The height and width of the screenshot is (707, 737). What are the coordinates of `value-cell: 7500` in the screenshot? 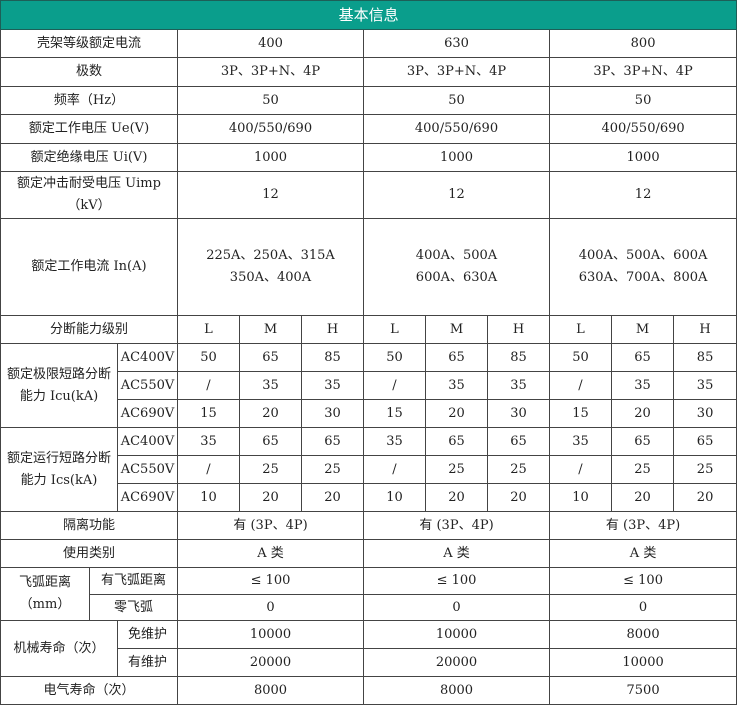 It's located at (642, 690).